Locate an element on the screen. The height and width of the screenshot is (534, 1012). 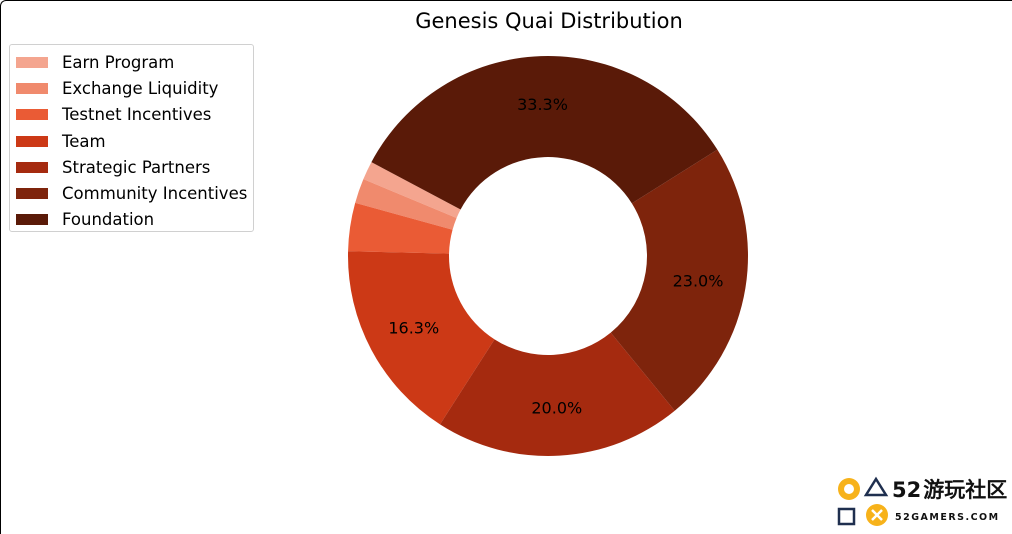
slice-strategic-partners is located at coordinates (557, 394).